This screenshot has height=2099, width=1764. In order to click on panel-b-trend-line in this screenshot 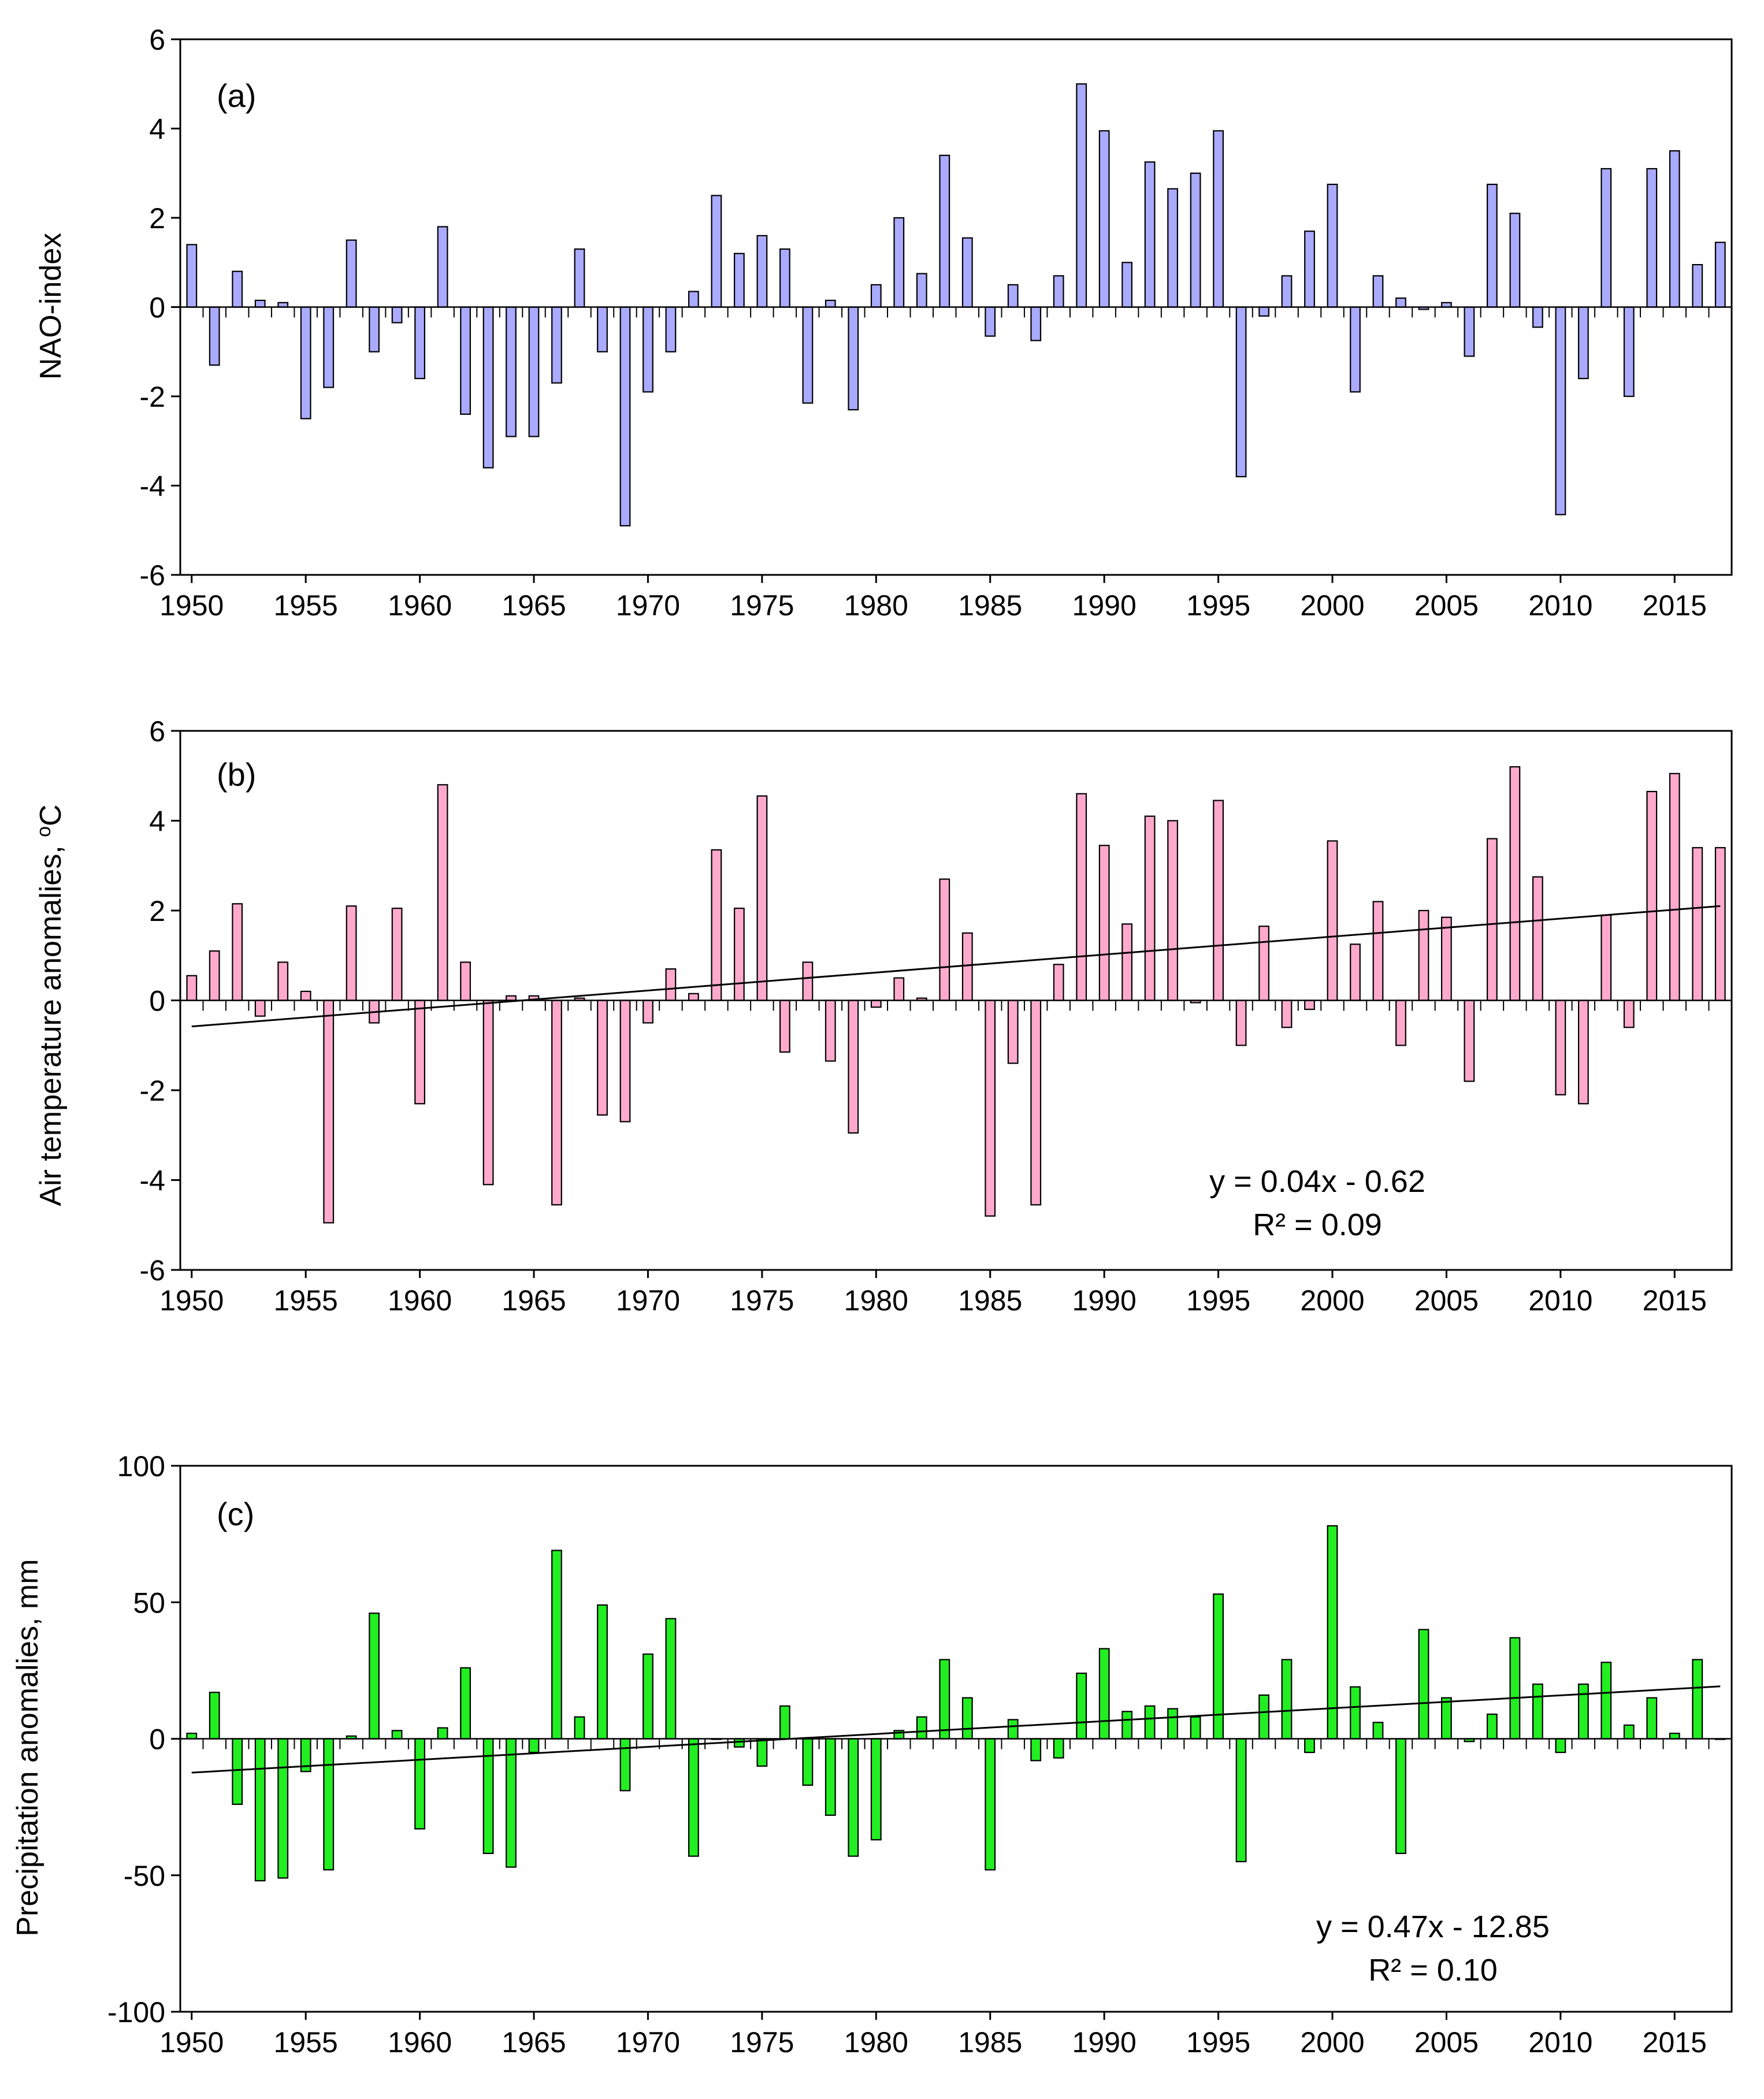, I will do `click(956, 966)`.